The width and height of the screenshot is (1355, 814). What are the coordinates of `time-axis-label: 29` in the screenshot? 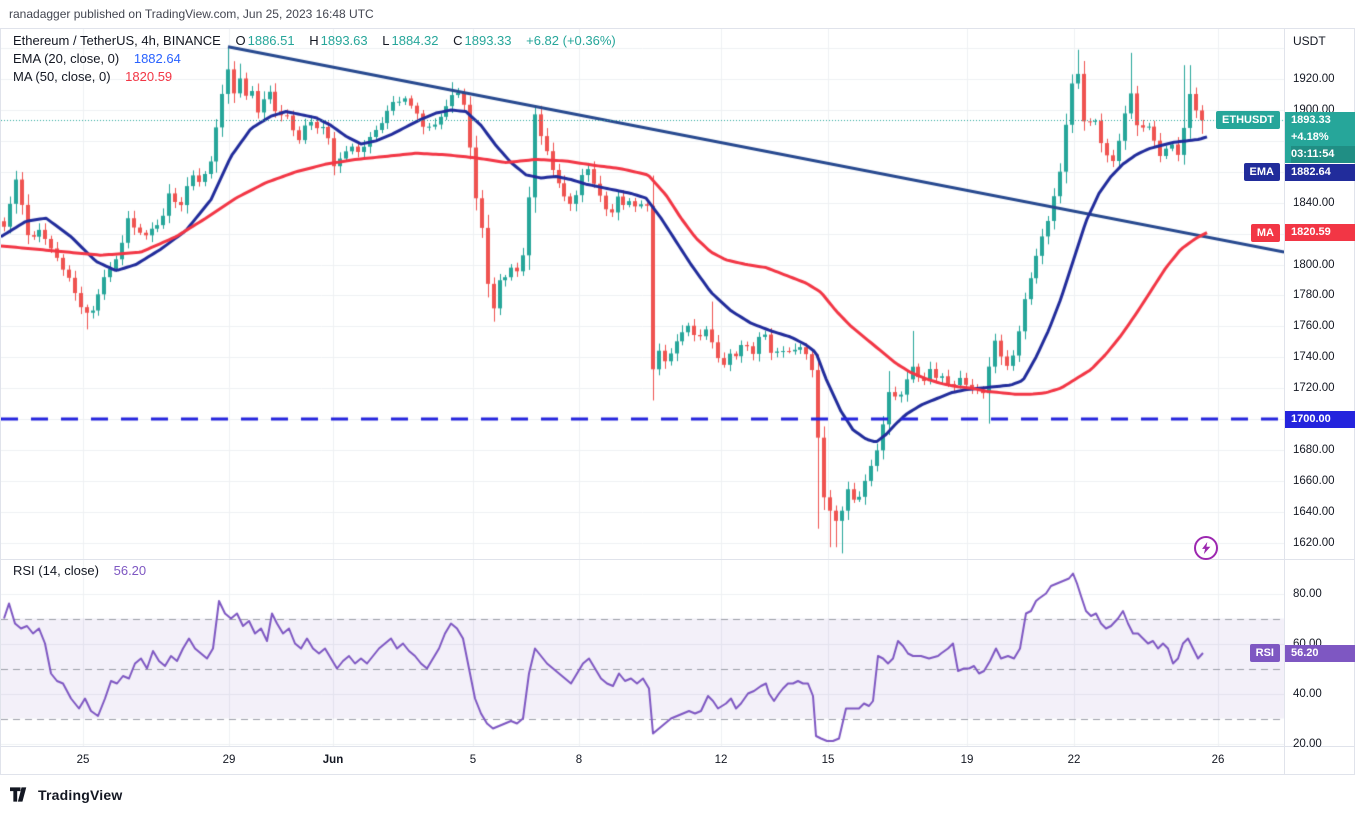 It's located at (229, 760).